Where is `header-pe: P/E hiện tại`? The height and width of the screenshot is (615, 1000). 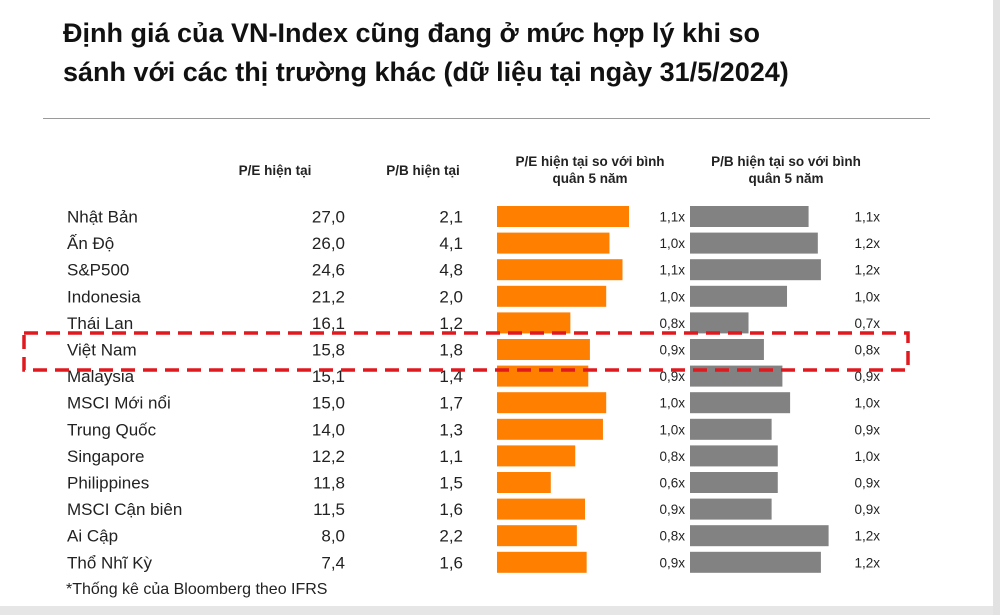 header-pe: P/E hiện tại is located at coordinates (275, 170).